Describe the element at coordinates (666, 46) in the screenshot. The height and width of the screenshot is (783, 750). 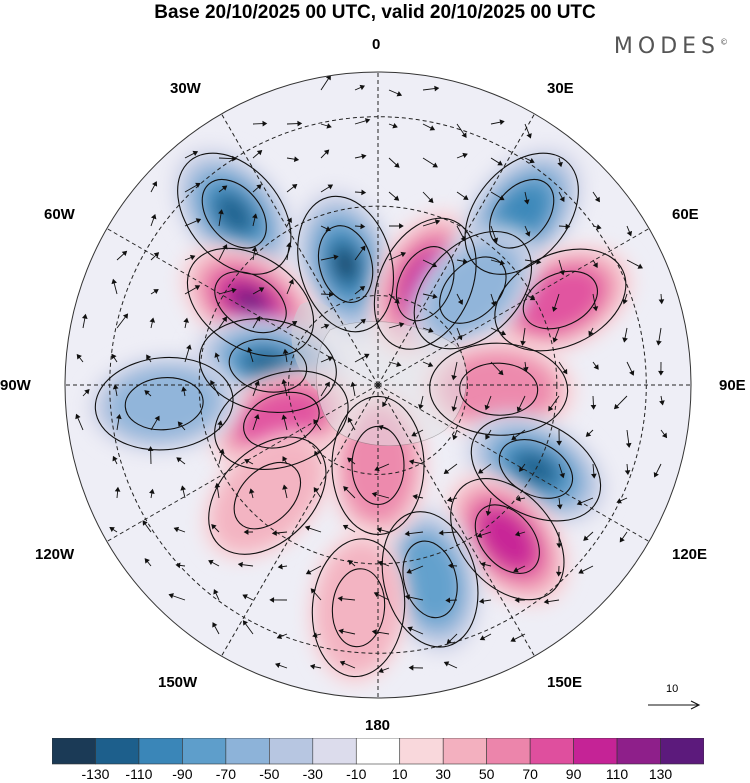
I see `modes-logo-text: MODES` at that location.